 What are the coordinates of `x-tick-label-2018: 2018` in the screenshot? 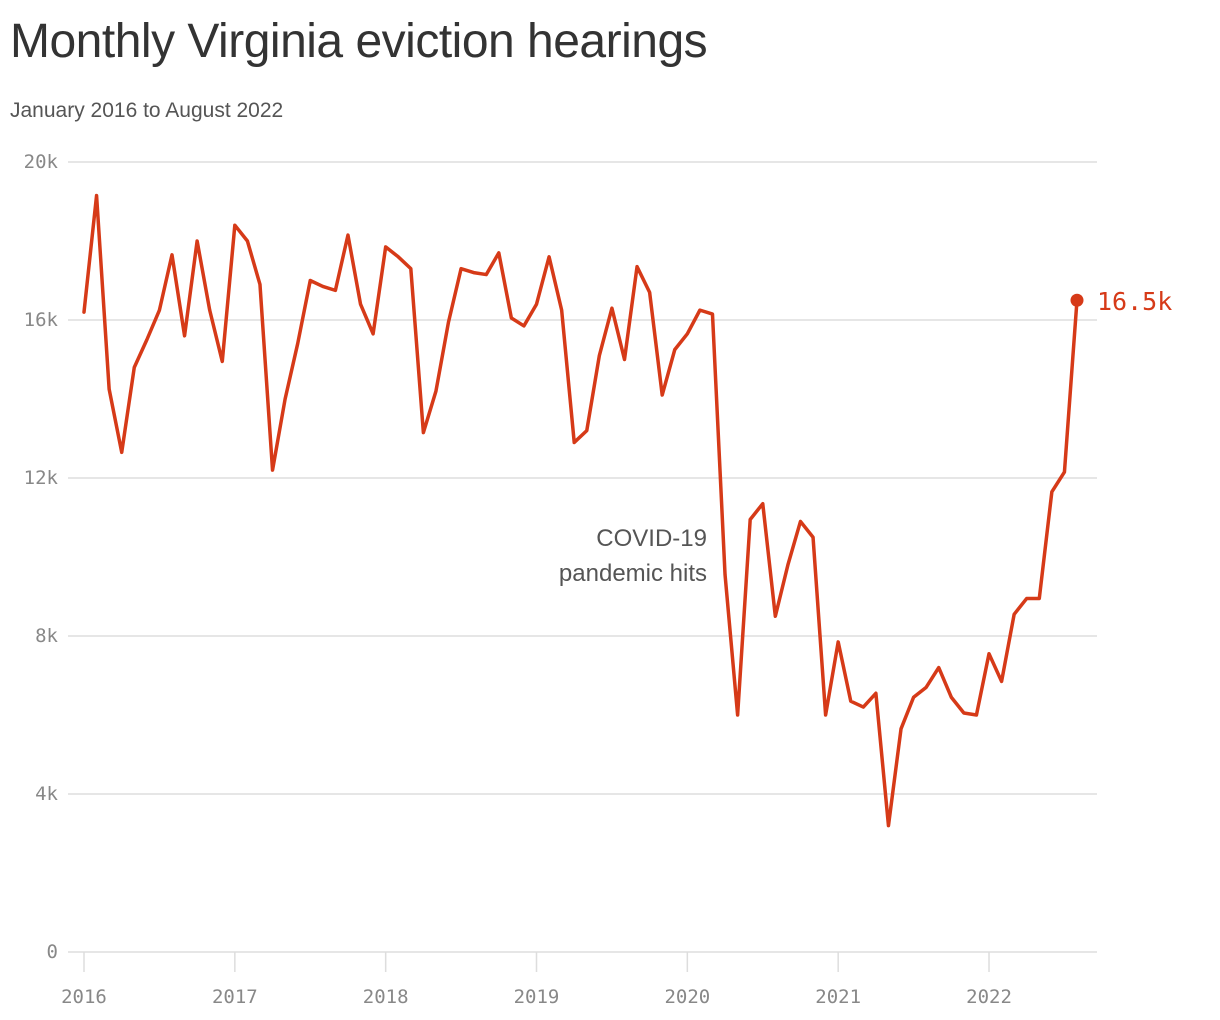 It's located at (386, 997).